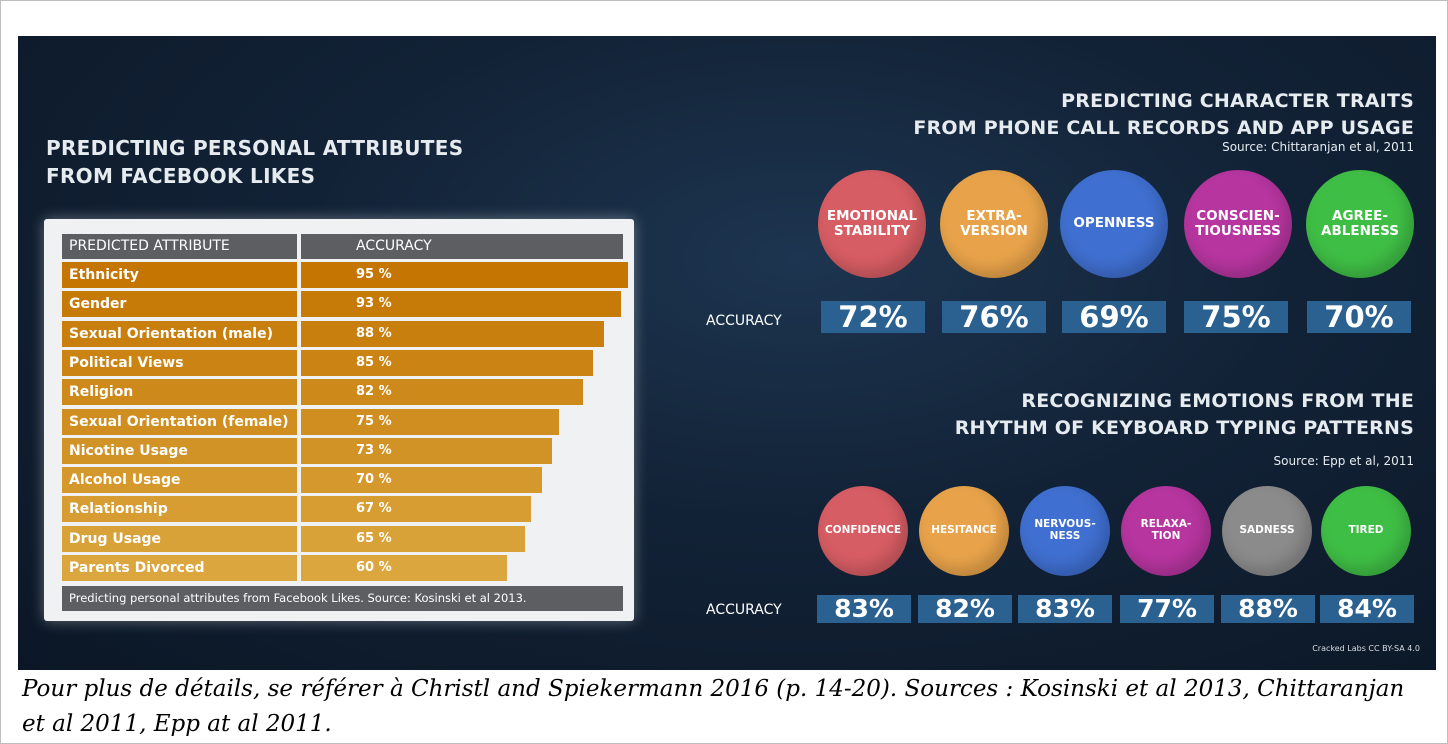 Image resolution: width=1448 pixels, height=744 pixels. Describe the element at coordinates (181, 176) in the screenshot. I see `facebook-likes-title-line2: FROM FACEBOOK LIKES` at that location.